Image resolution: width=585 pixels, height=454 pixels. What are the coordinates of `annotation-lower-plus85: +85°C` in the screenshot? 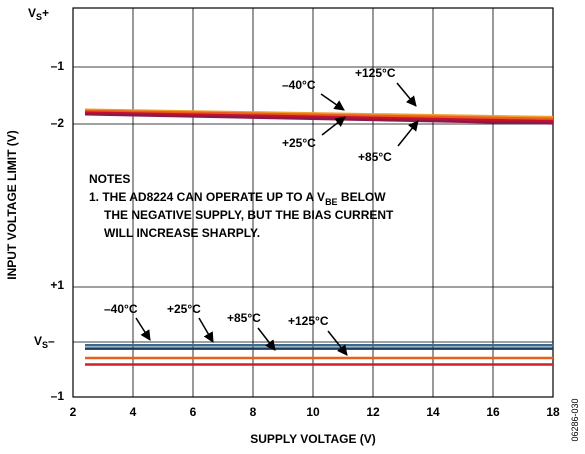 It's located at (244, 318).